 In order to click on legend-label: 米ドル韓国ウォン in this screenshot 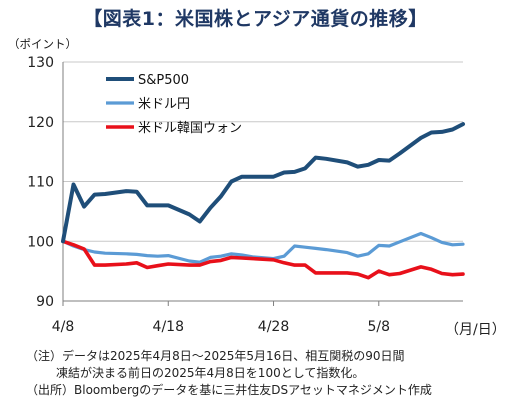, I will do `click(190, 128)`.